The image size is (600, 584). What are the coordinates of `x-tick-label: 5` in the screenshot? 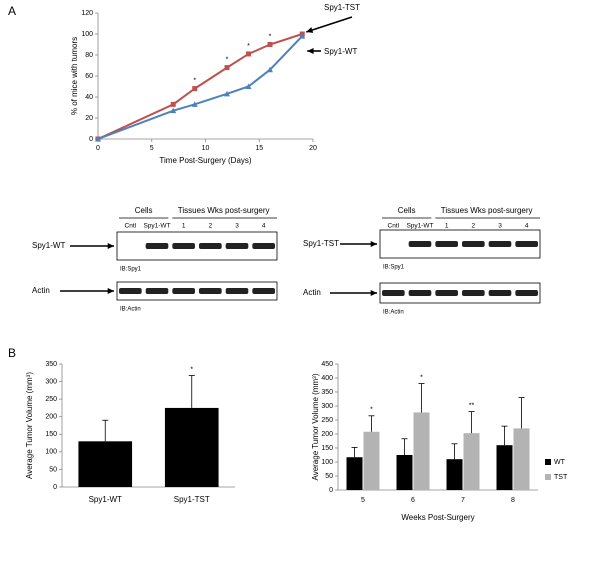 It's located at (152, 148).